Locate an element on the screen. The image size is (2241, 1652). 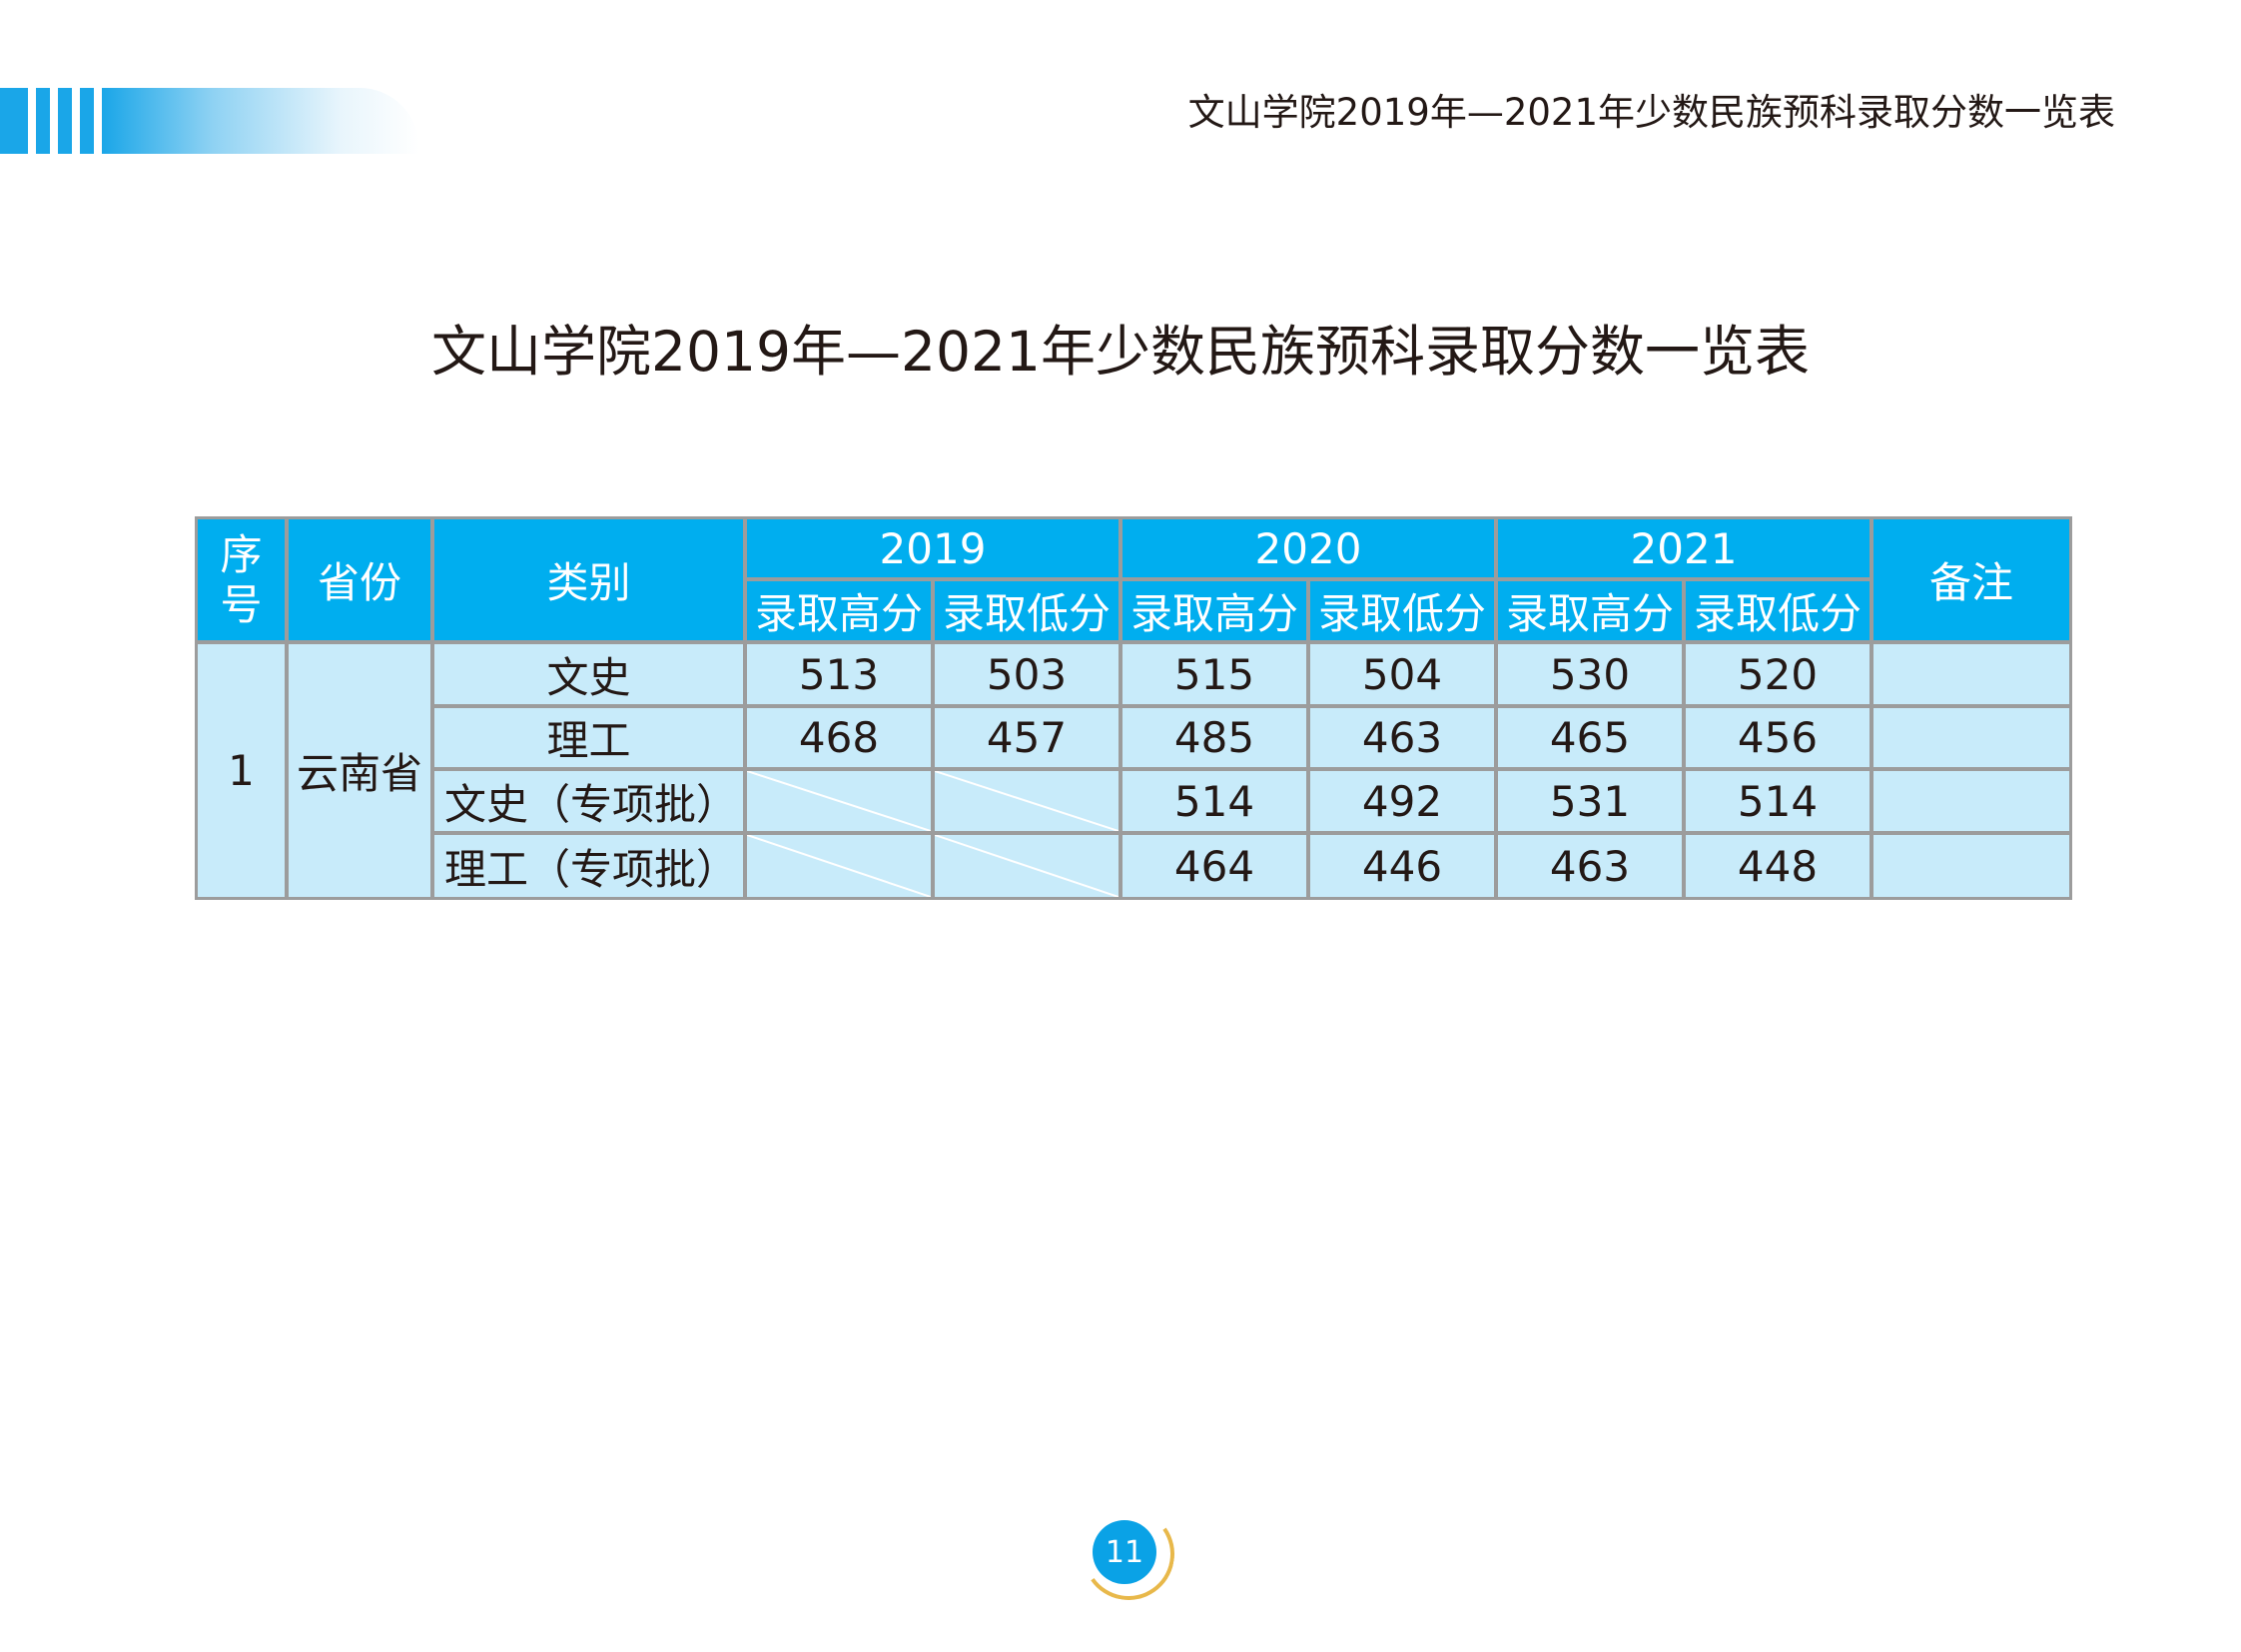
header-2019-low: 录取低分 is located at coordinates (1027, 610).